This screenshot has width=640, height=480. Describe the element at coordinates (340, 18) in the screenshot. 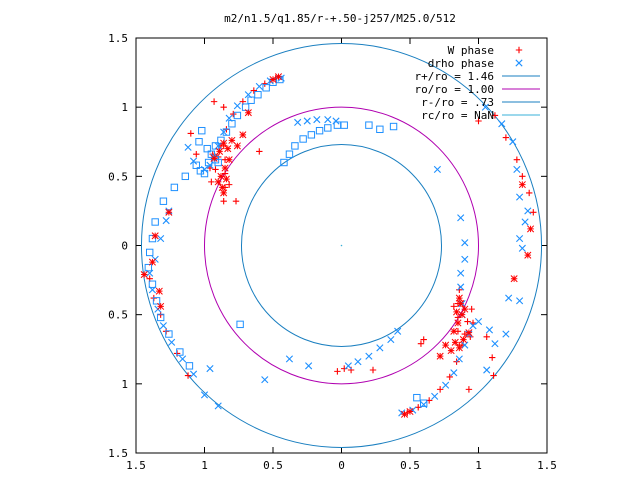

I see `chart-title: m2/n1.5/q1.85/r-+.50-j257/M25.0/512` at that location.